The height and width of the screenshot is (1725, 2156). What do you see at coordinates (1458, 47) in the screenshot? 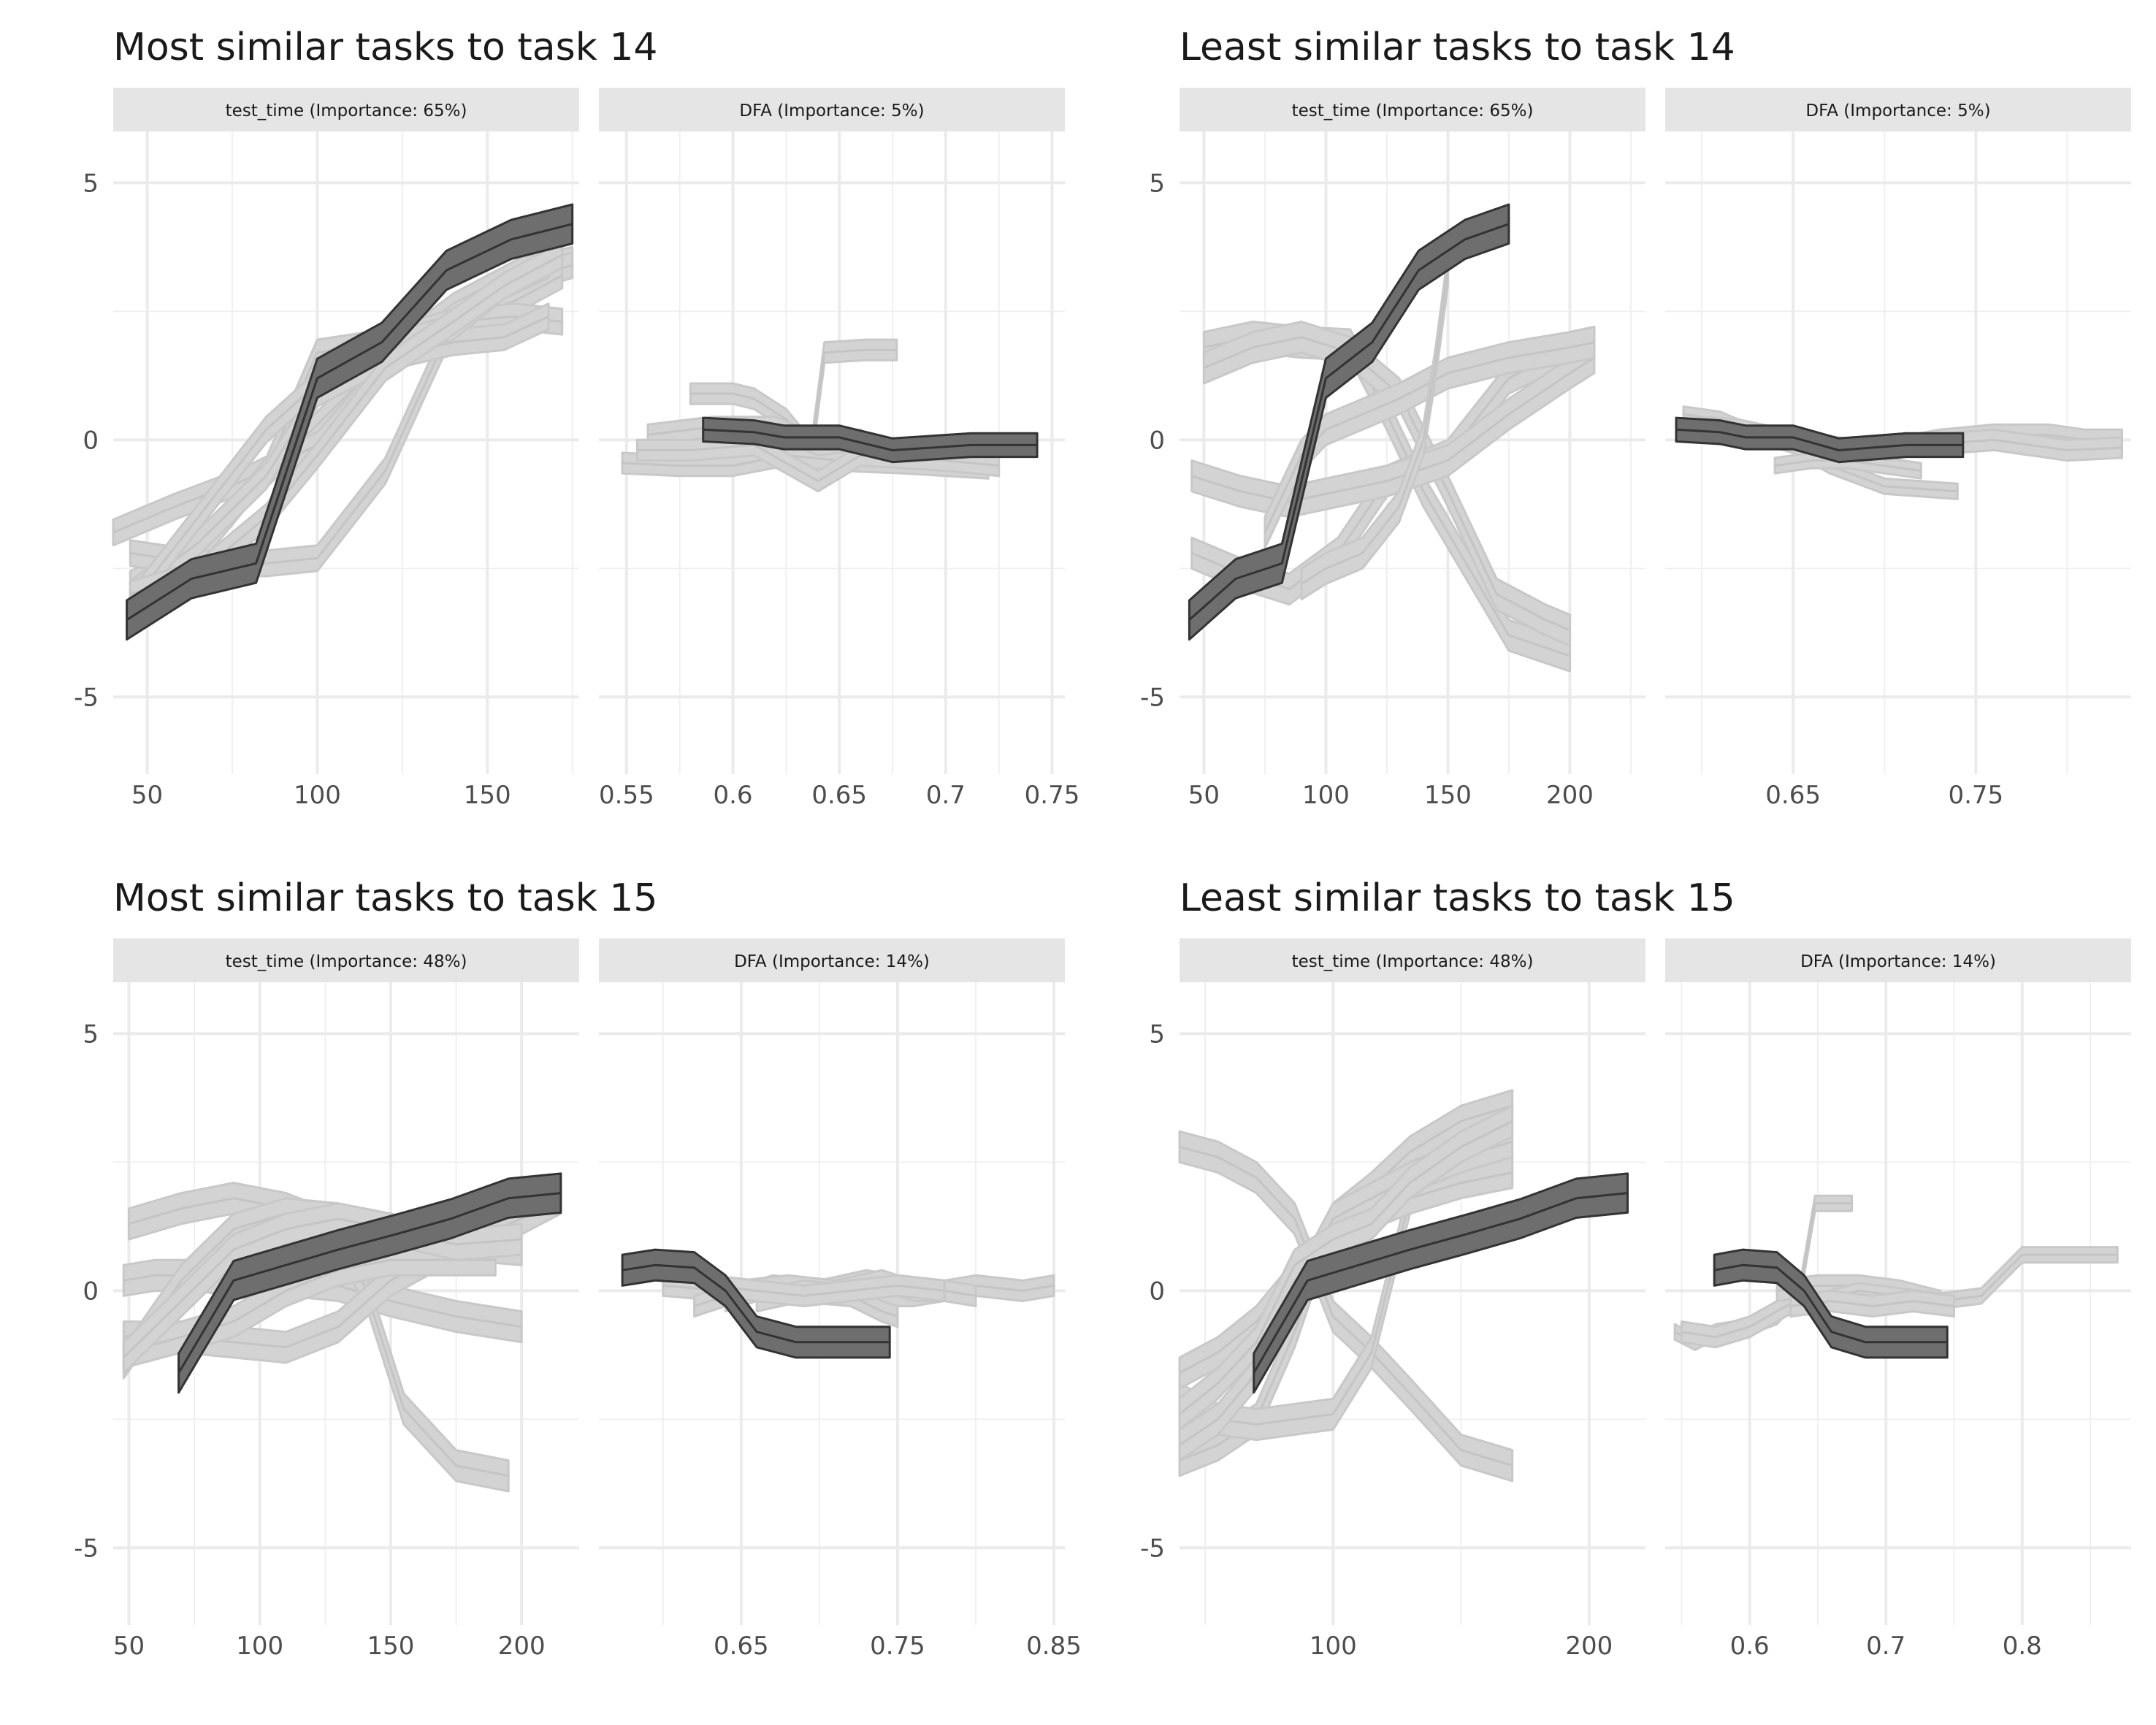
I see `panel-title: Least similar tasks to task 14` at bounding box center [1458, 47].